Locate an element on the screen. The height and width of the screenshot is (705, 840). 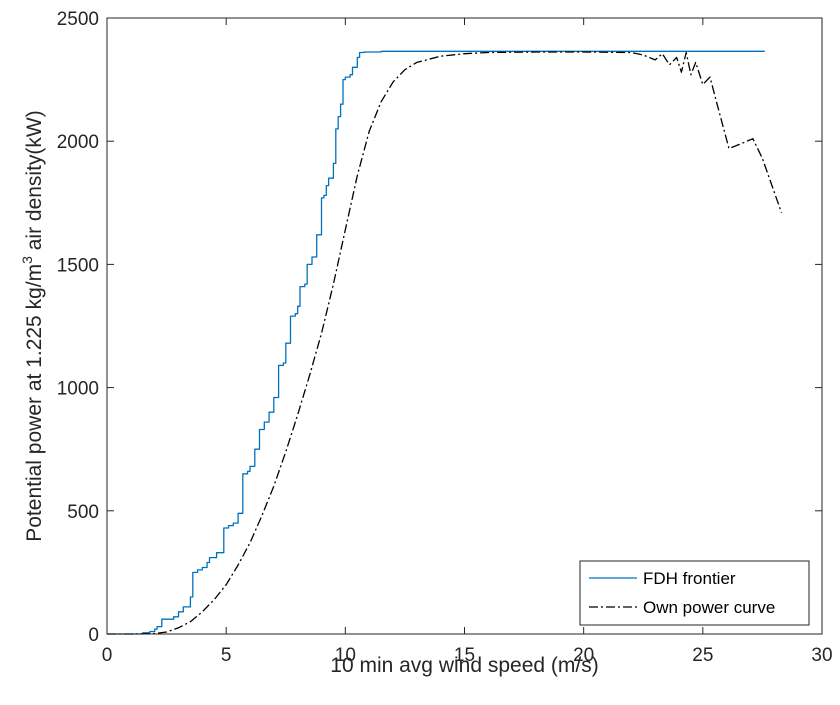
y-axis-label-superscript: 3 is located at coordinates (27, 260).